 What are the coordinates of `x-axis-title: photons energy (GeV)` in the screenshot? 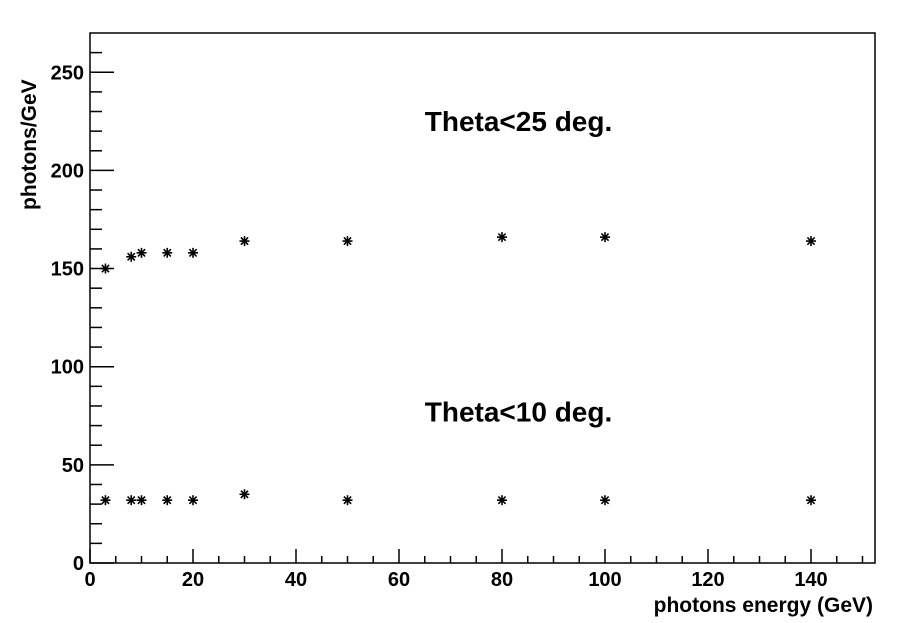 It's located at (763, 605).